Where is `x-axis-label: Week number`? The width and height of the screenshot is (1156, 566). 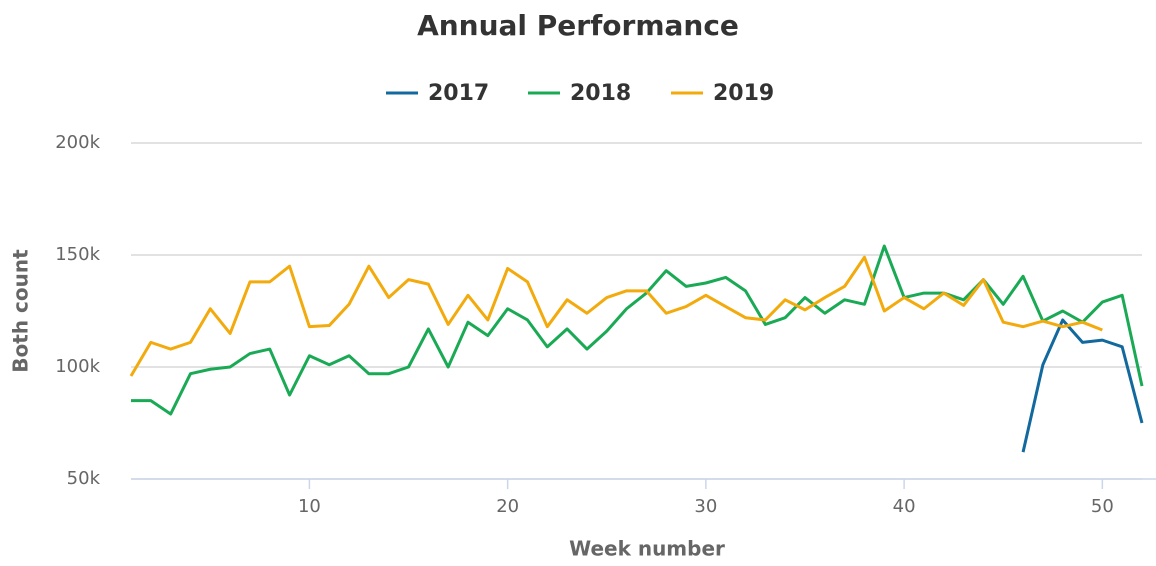 x-axis-label: Week number is located at coordinates (647, 549).